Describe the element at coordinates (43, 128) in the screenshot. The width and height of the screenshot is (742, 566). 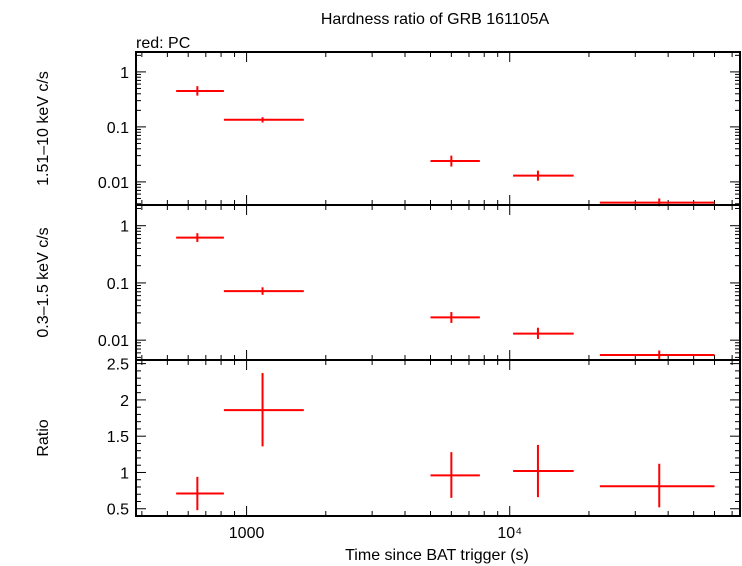
I see `y-axis-label-hard: 1.51–10 keV c/s` at that location.